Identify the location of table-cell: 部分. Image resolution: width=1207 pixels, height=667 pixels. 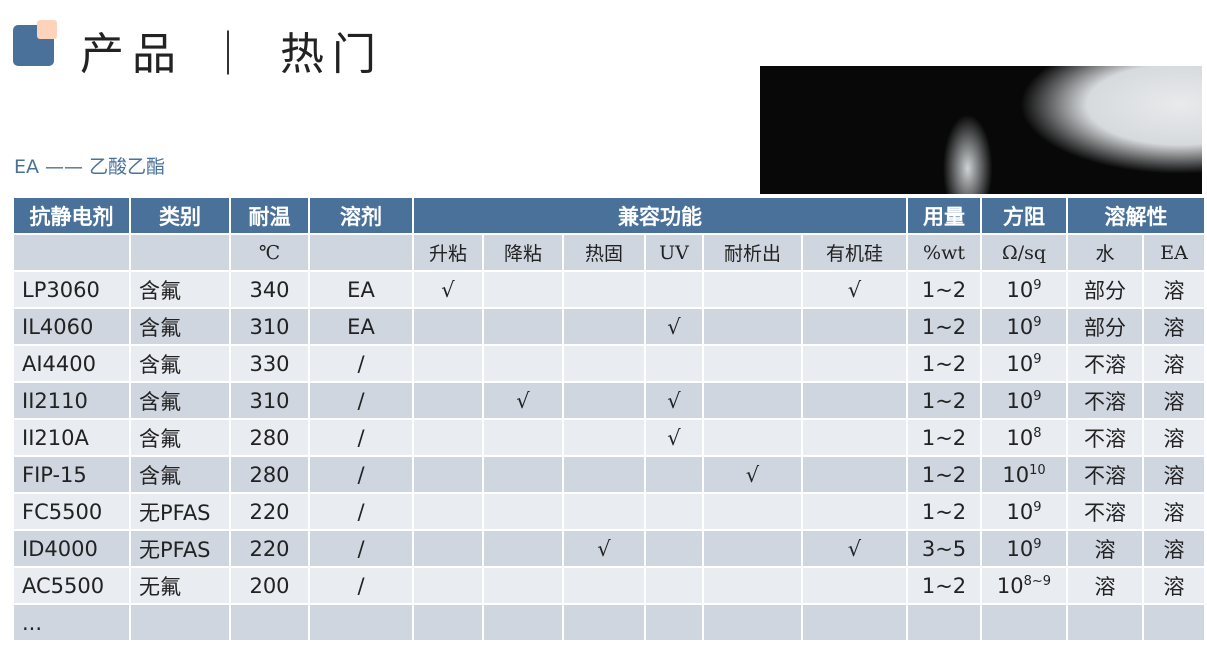
(1105, 326).